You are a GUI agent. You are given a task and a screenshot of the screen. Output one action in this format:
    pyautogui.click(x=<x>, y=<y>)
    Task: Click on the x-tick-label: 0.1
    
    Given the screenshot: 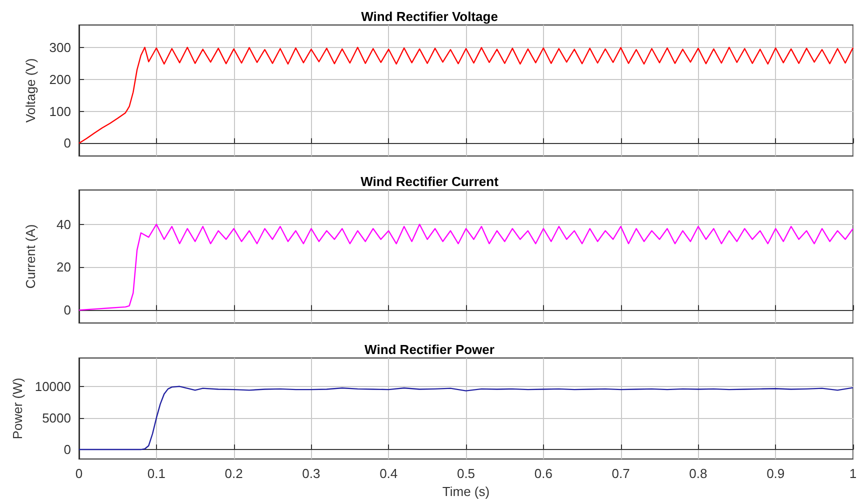 What is the action you would take?
    pyautogui.click(x=156, y=473)
    